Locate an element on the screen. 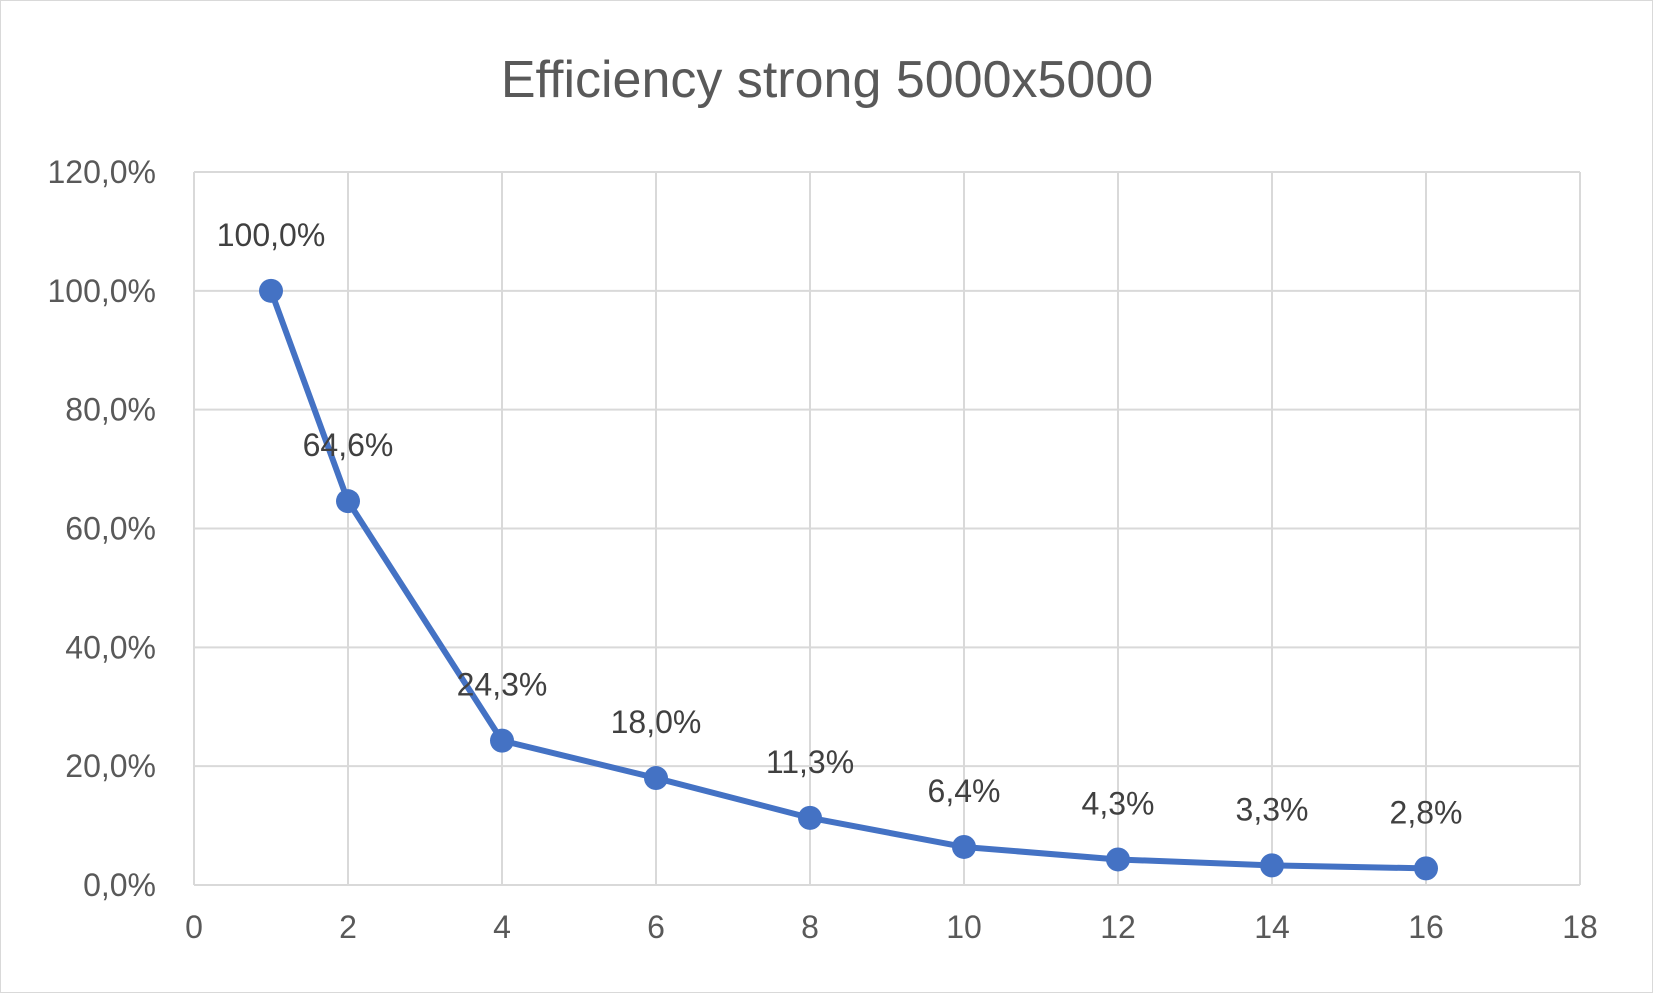 The height and width of the screenshot is (994, 1653). data-label: 18,0% is located at coordinates (656, 722).